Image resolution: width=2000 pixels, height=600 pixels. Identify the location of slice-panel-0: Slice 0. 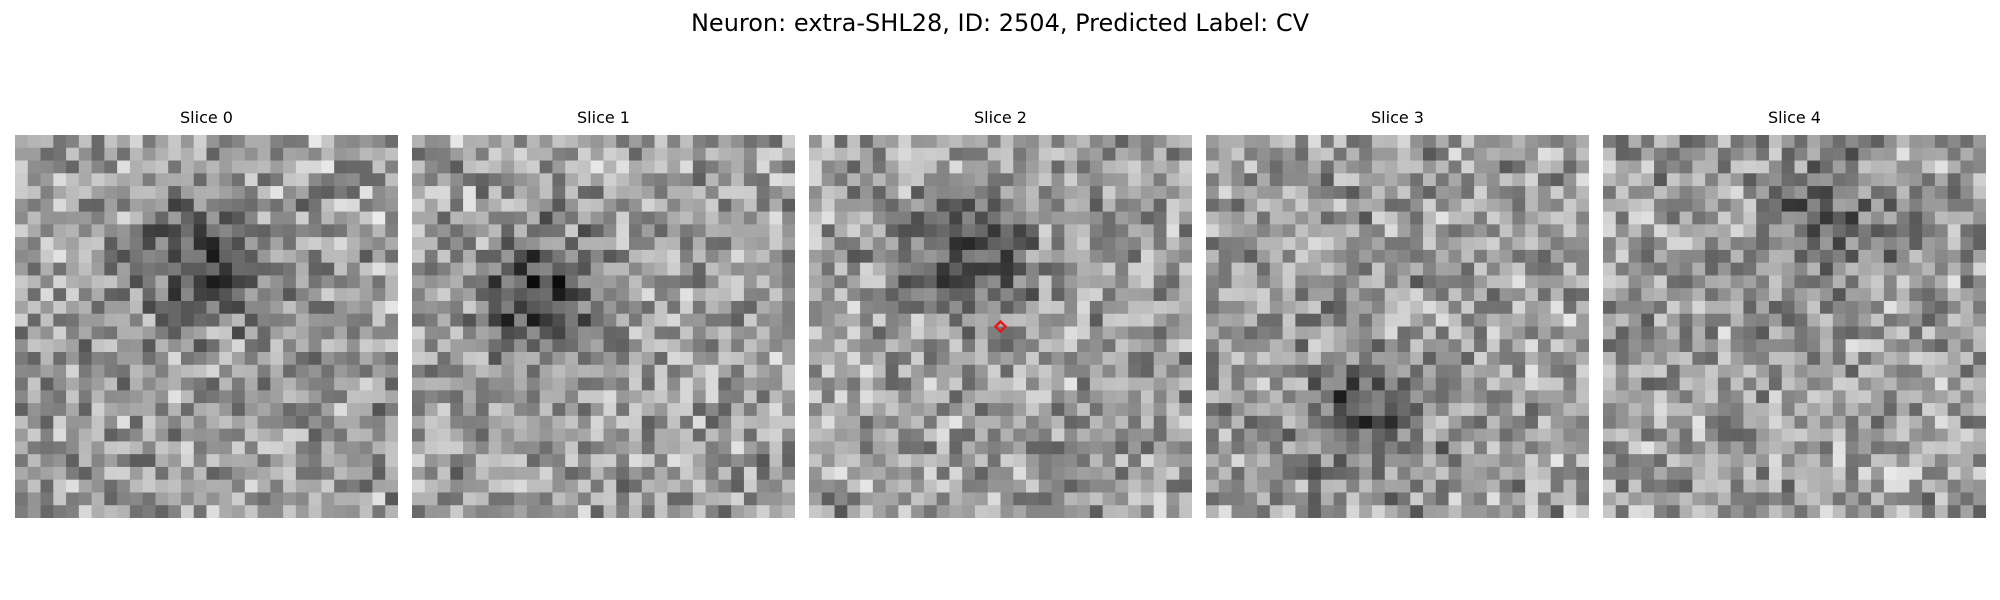
(206, 313).